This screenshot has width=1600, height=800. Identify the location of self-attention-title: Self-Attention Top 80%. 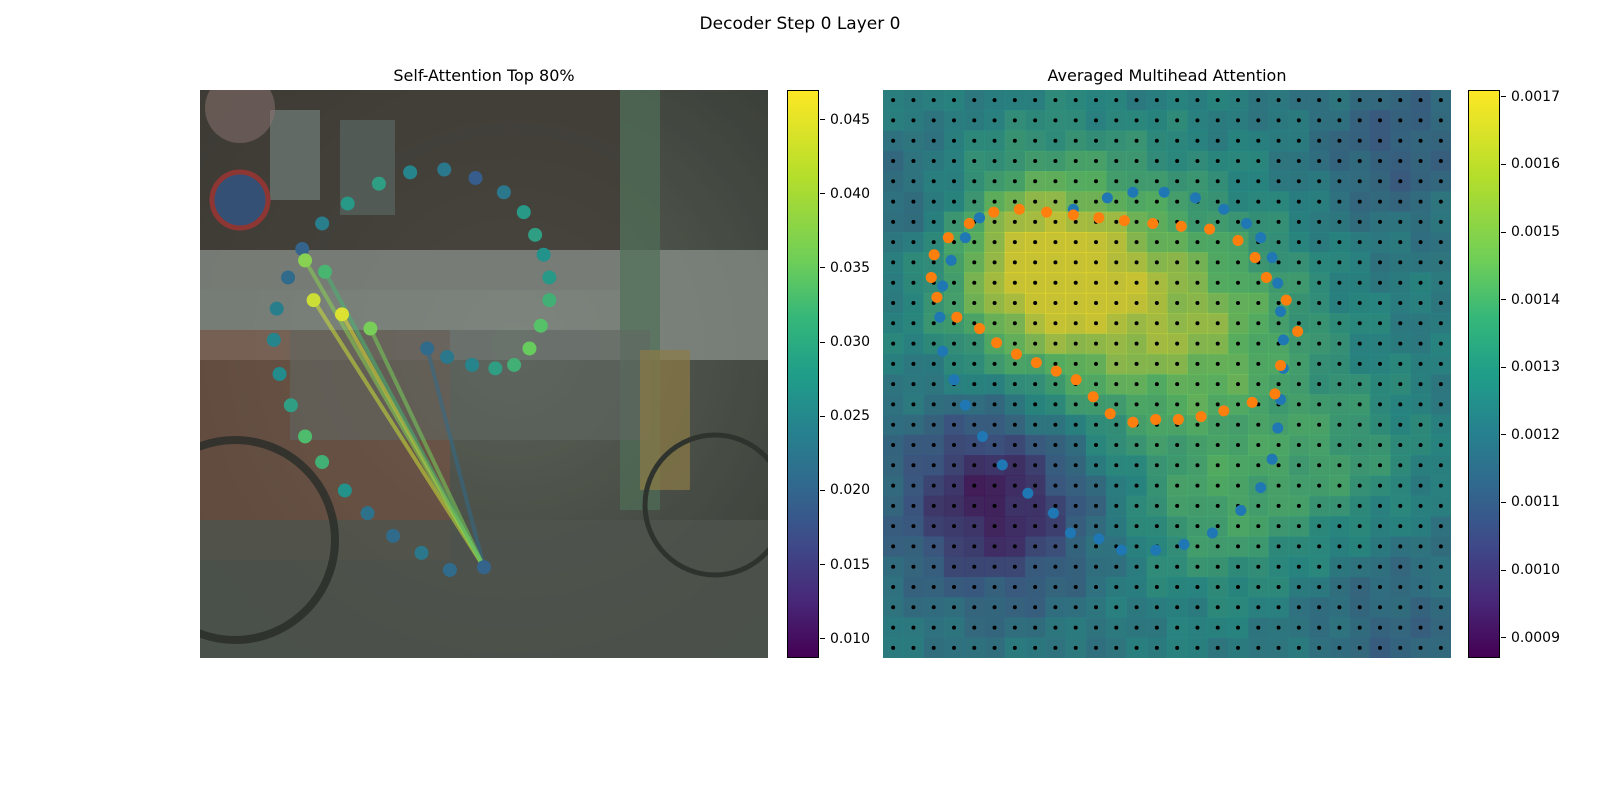
(484, 75).